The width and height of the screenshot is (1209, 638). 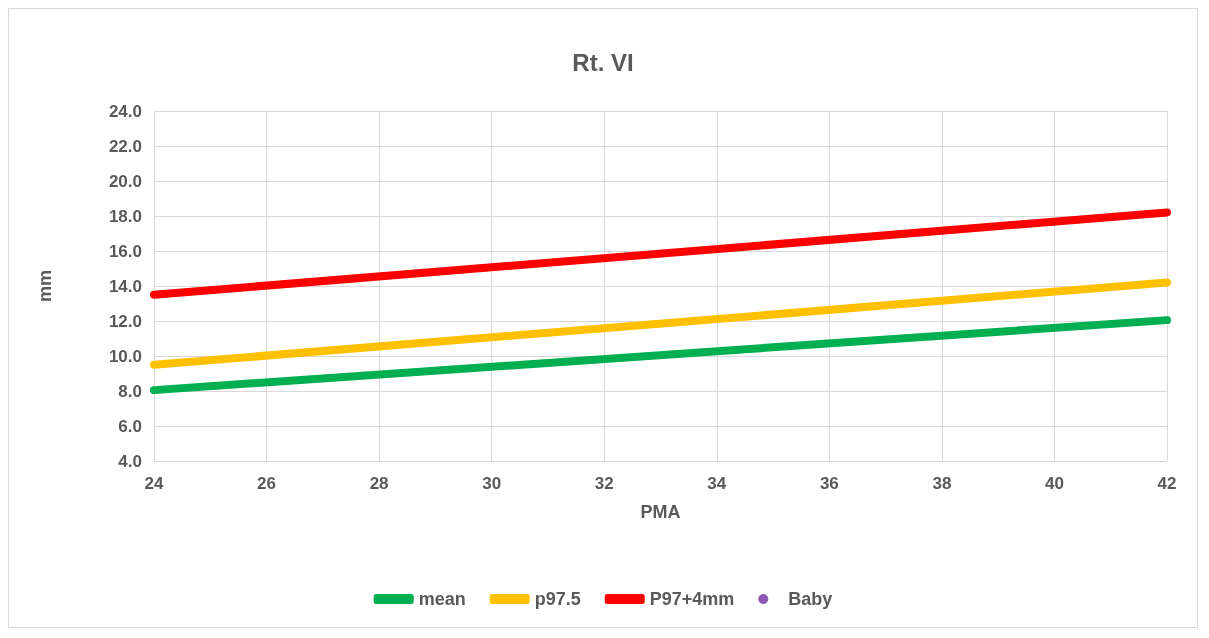 What do you see at coordinates (130, 391) in the screenshot?
I see `y-tick-label: 8.0` at bounding box center [130, 391].